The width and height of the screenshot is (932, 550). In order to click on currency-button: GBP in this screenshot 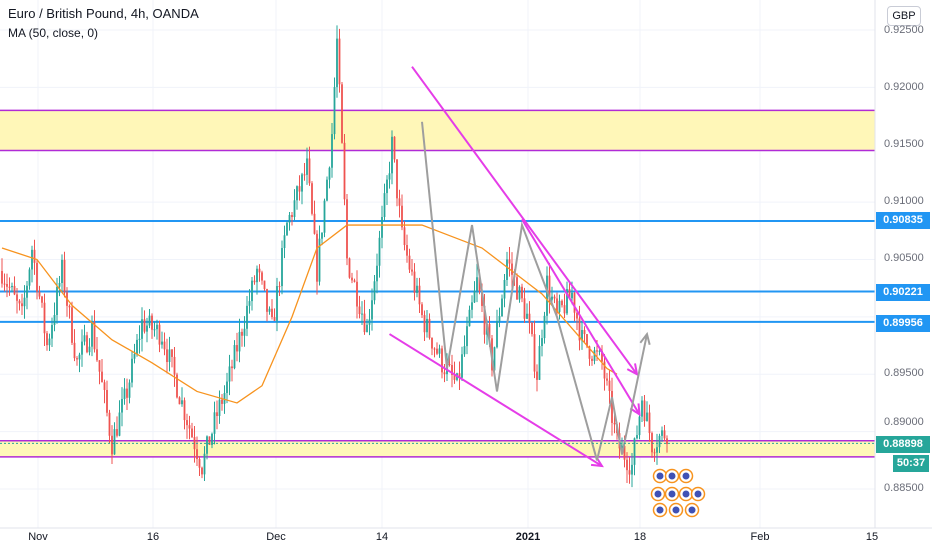, I will do `click(904, 16)`.